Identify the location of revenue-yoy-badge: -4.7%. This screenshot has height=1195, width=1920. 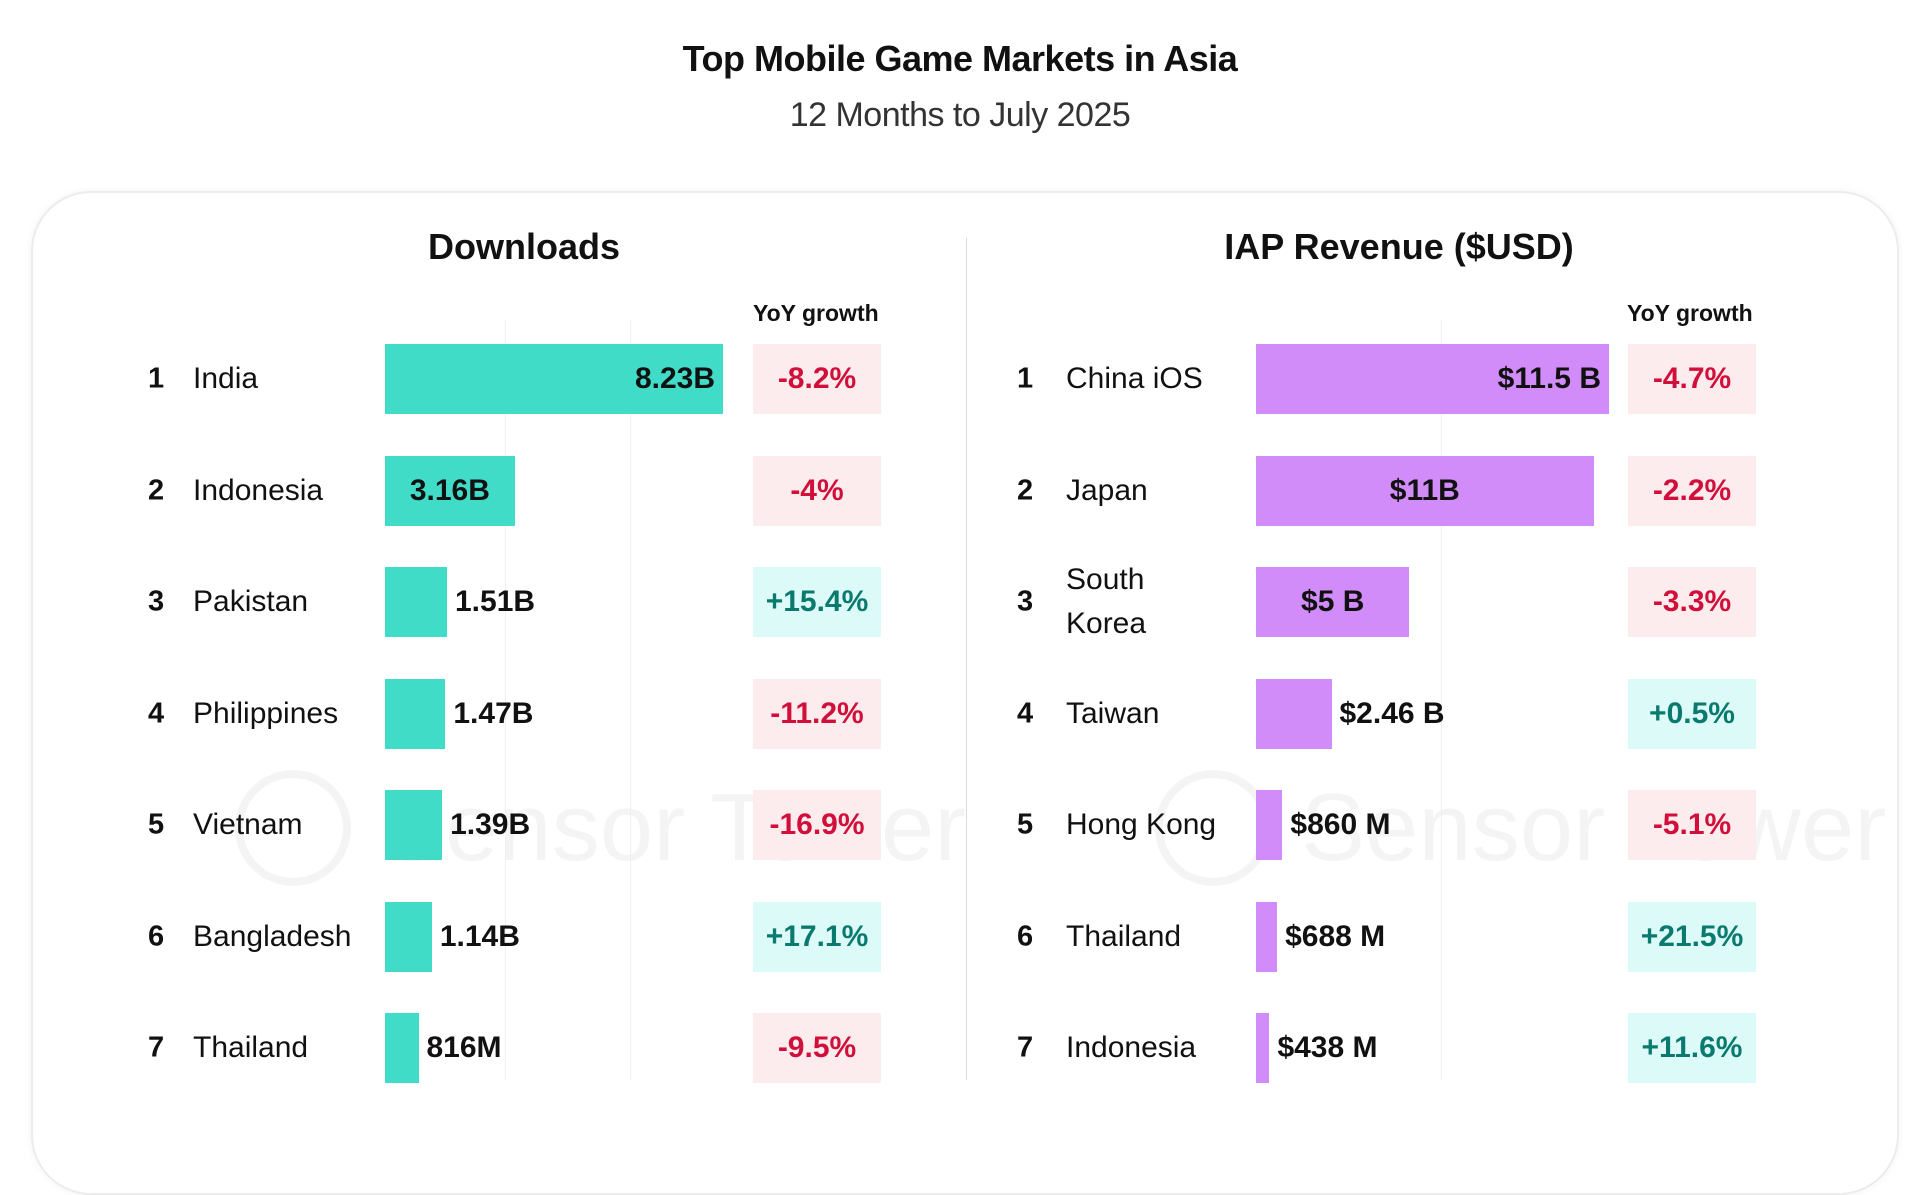
(1692, 379).